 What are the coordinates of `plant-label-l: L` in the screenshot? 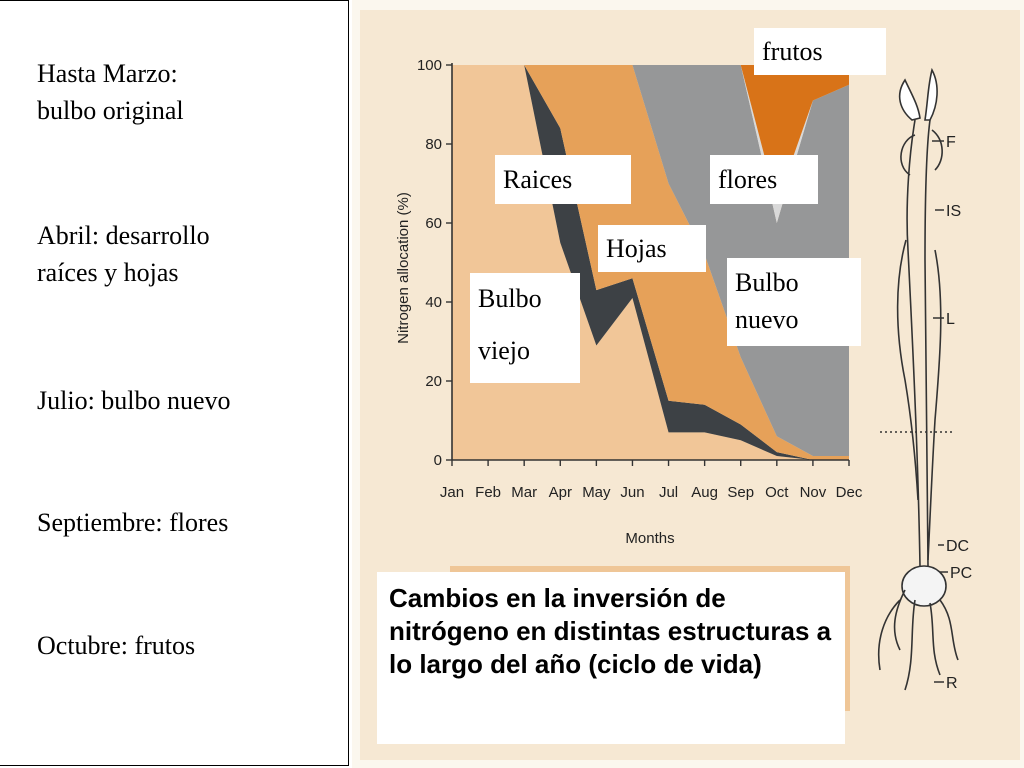 It's located at (950, 319).